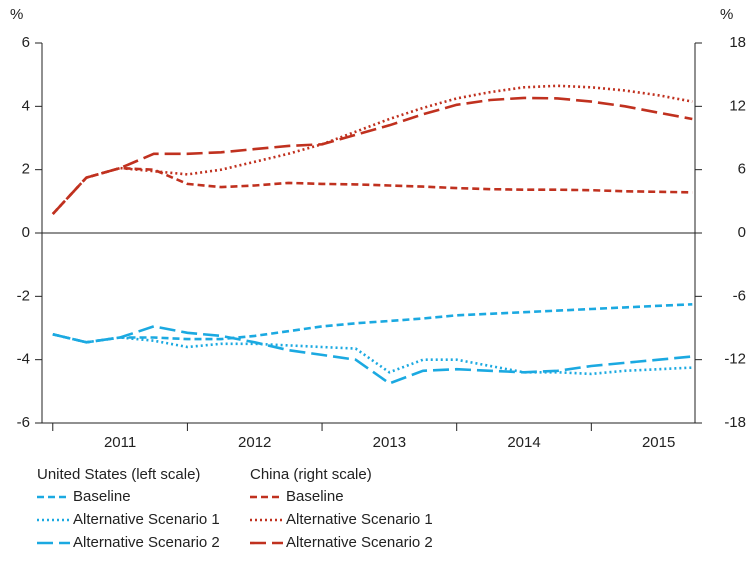 Image resolution: width=748 pixels, height=563 pixels. Describe the element at coordinates (737, 42) in the screenshot. I see `y2-tick-label: 18` at that location.